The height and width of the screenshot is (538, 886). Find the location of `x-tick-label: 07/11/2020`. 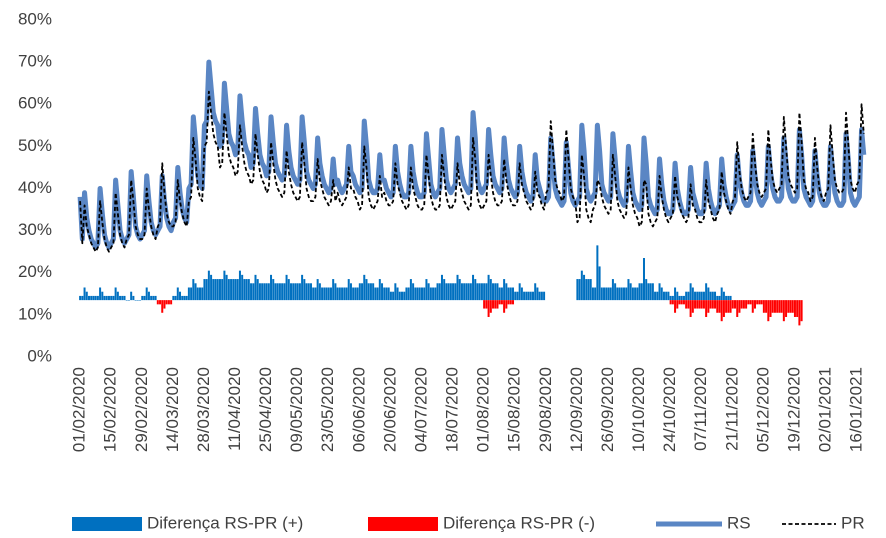

x-tick-label: 07/11/2020 is located at coordinates (700, 409).